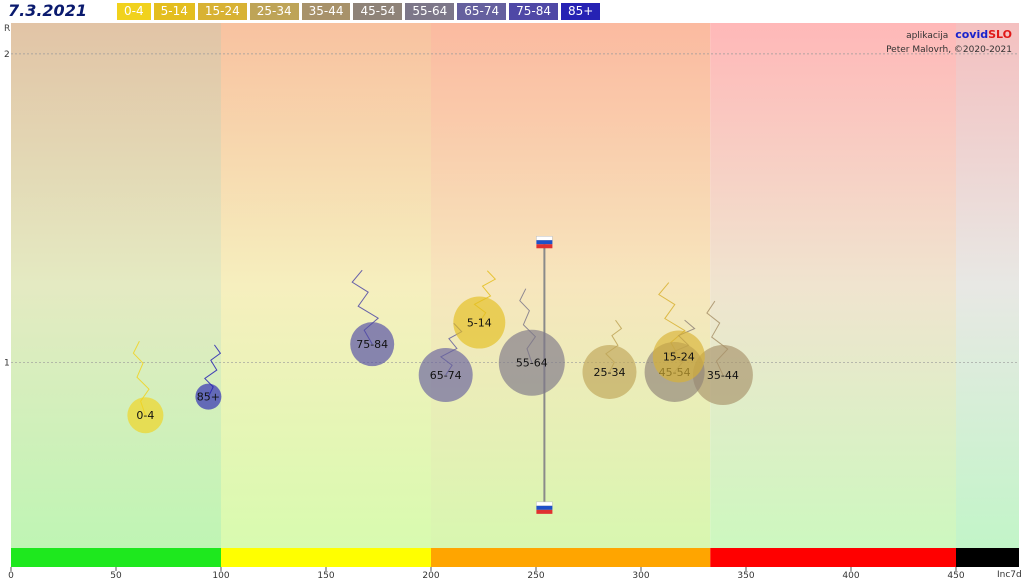 The width and height of the screenshot is (1024, 581). I want to click on legend-item: 75-84, so click(533, 11).